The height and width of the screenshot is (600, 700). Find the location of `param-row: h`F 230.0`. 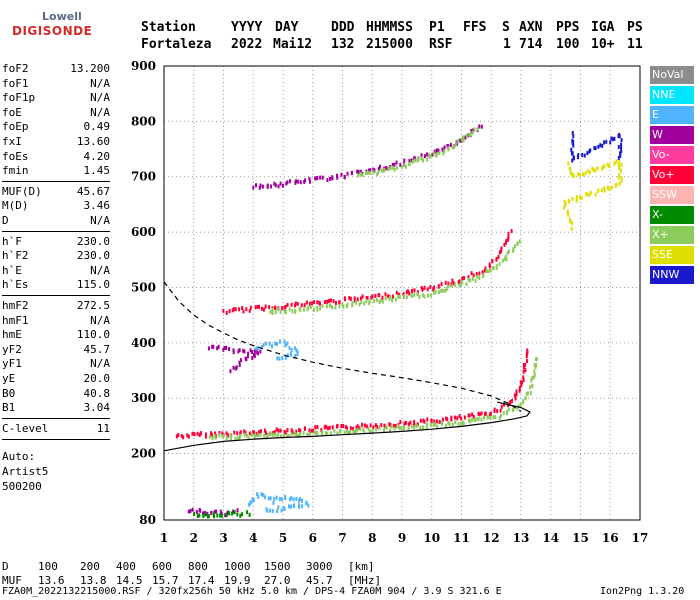

param-row: h`F 230.0 is located at coordinates (56, 242).